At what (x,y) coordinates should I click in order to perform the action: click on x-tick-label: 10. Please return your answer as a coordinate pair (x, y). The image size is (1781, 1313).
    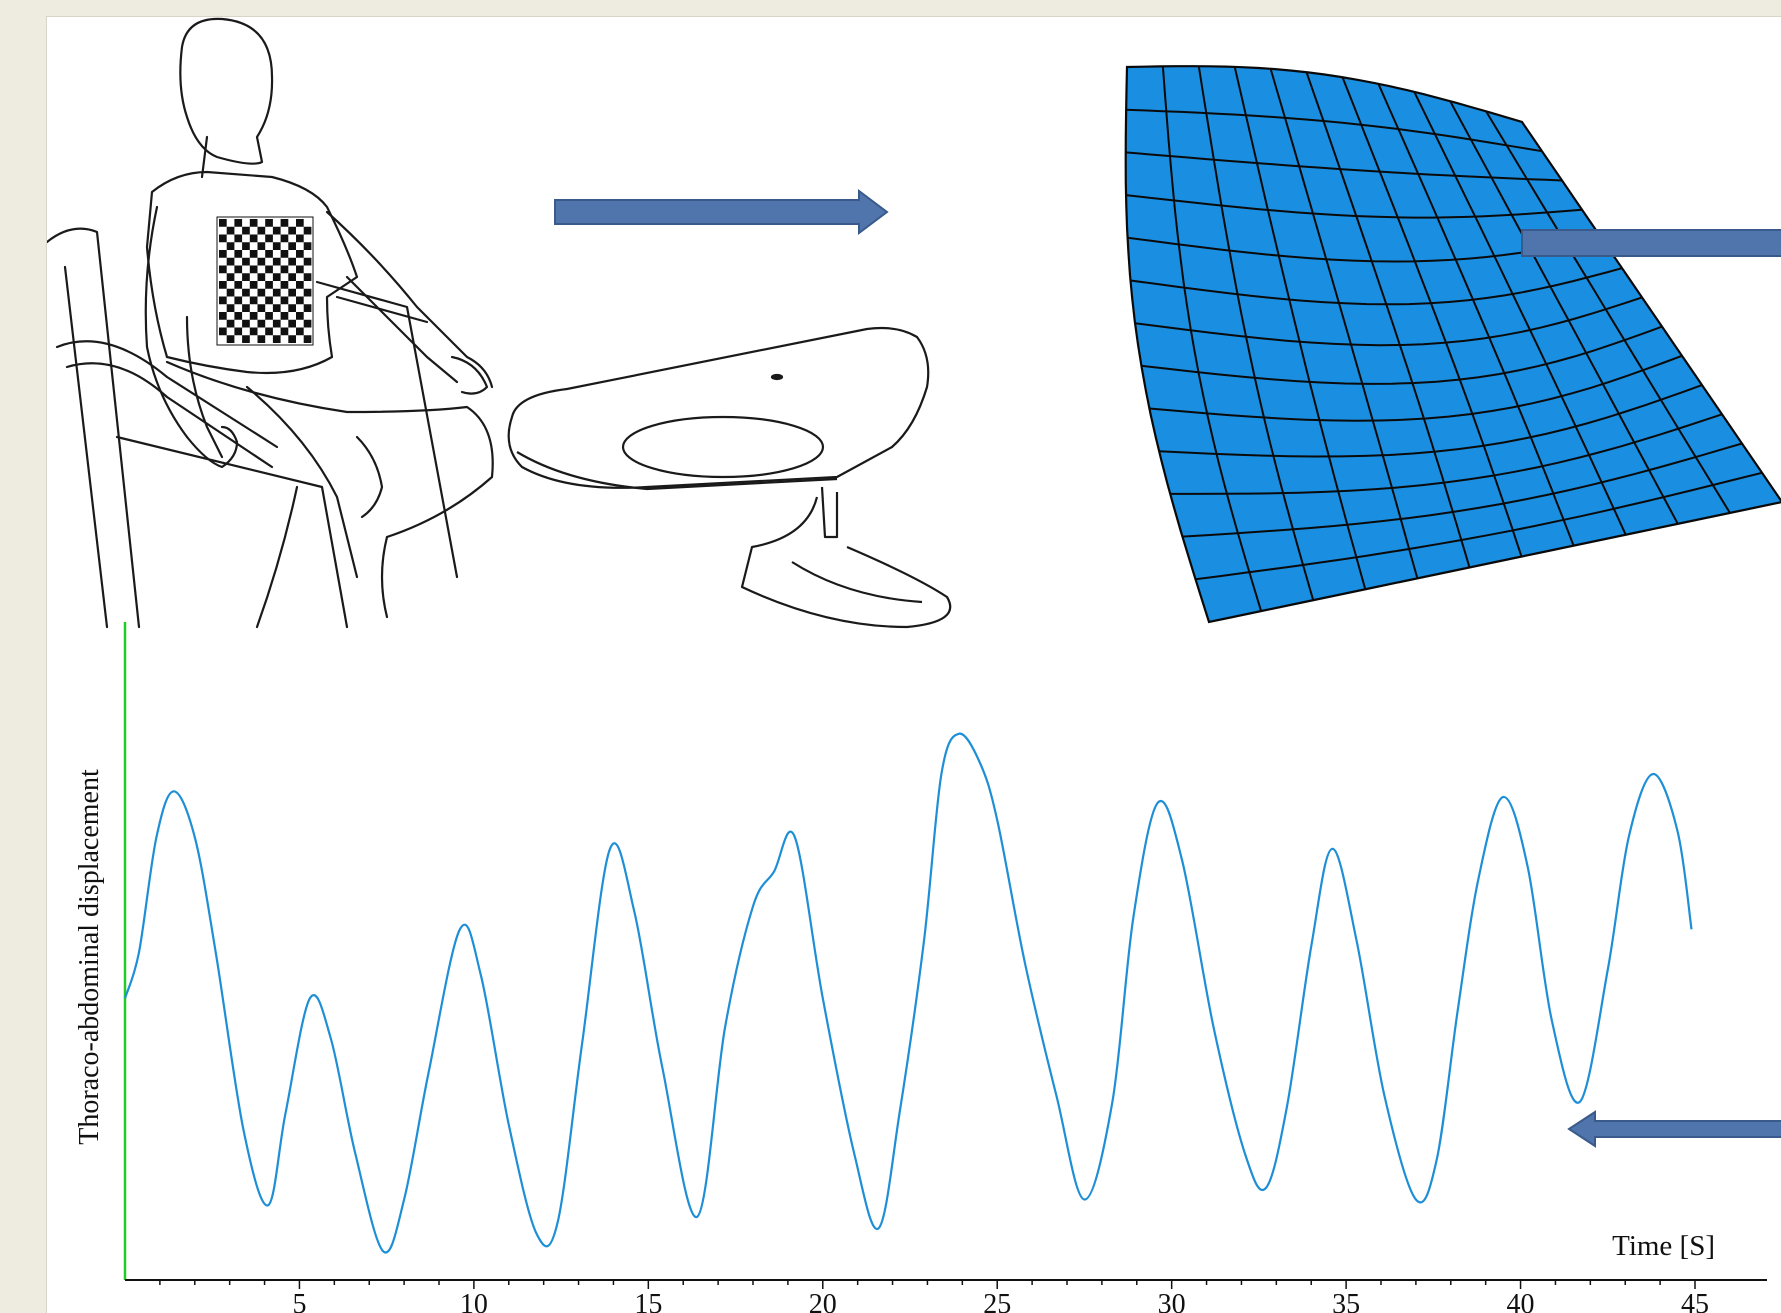
    Looking at the image, I should click on (474, 1301).